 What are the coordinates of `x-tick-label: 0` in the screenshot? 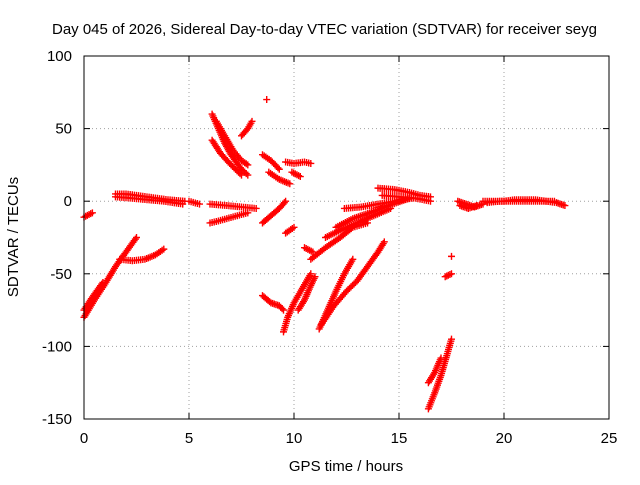 It's located at (84, 438).